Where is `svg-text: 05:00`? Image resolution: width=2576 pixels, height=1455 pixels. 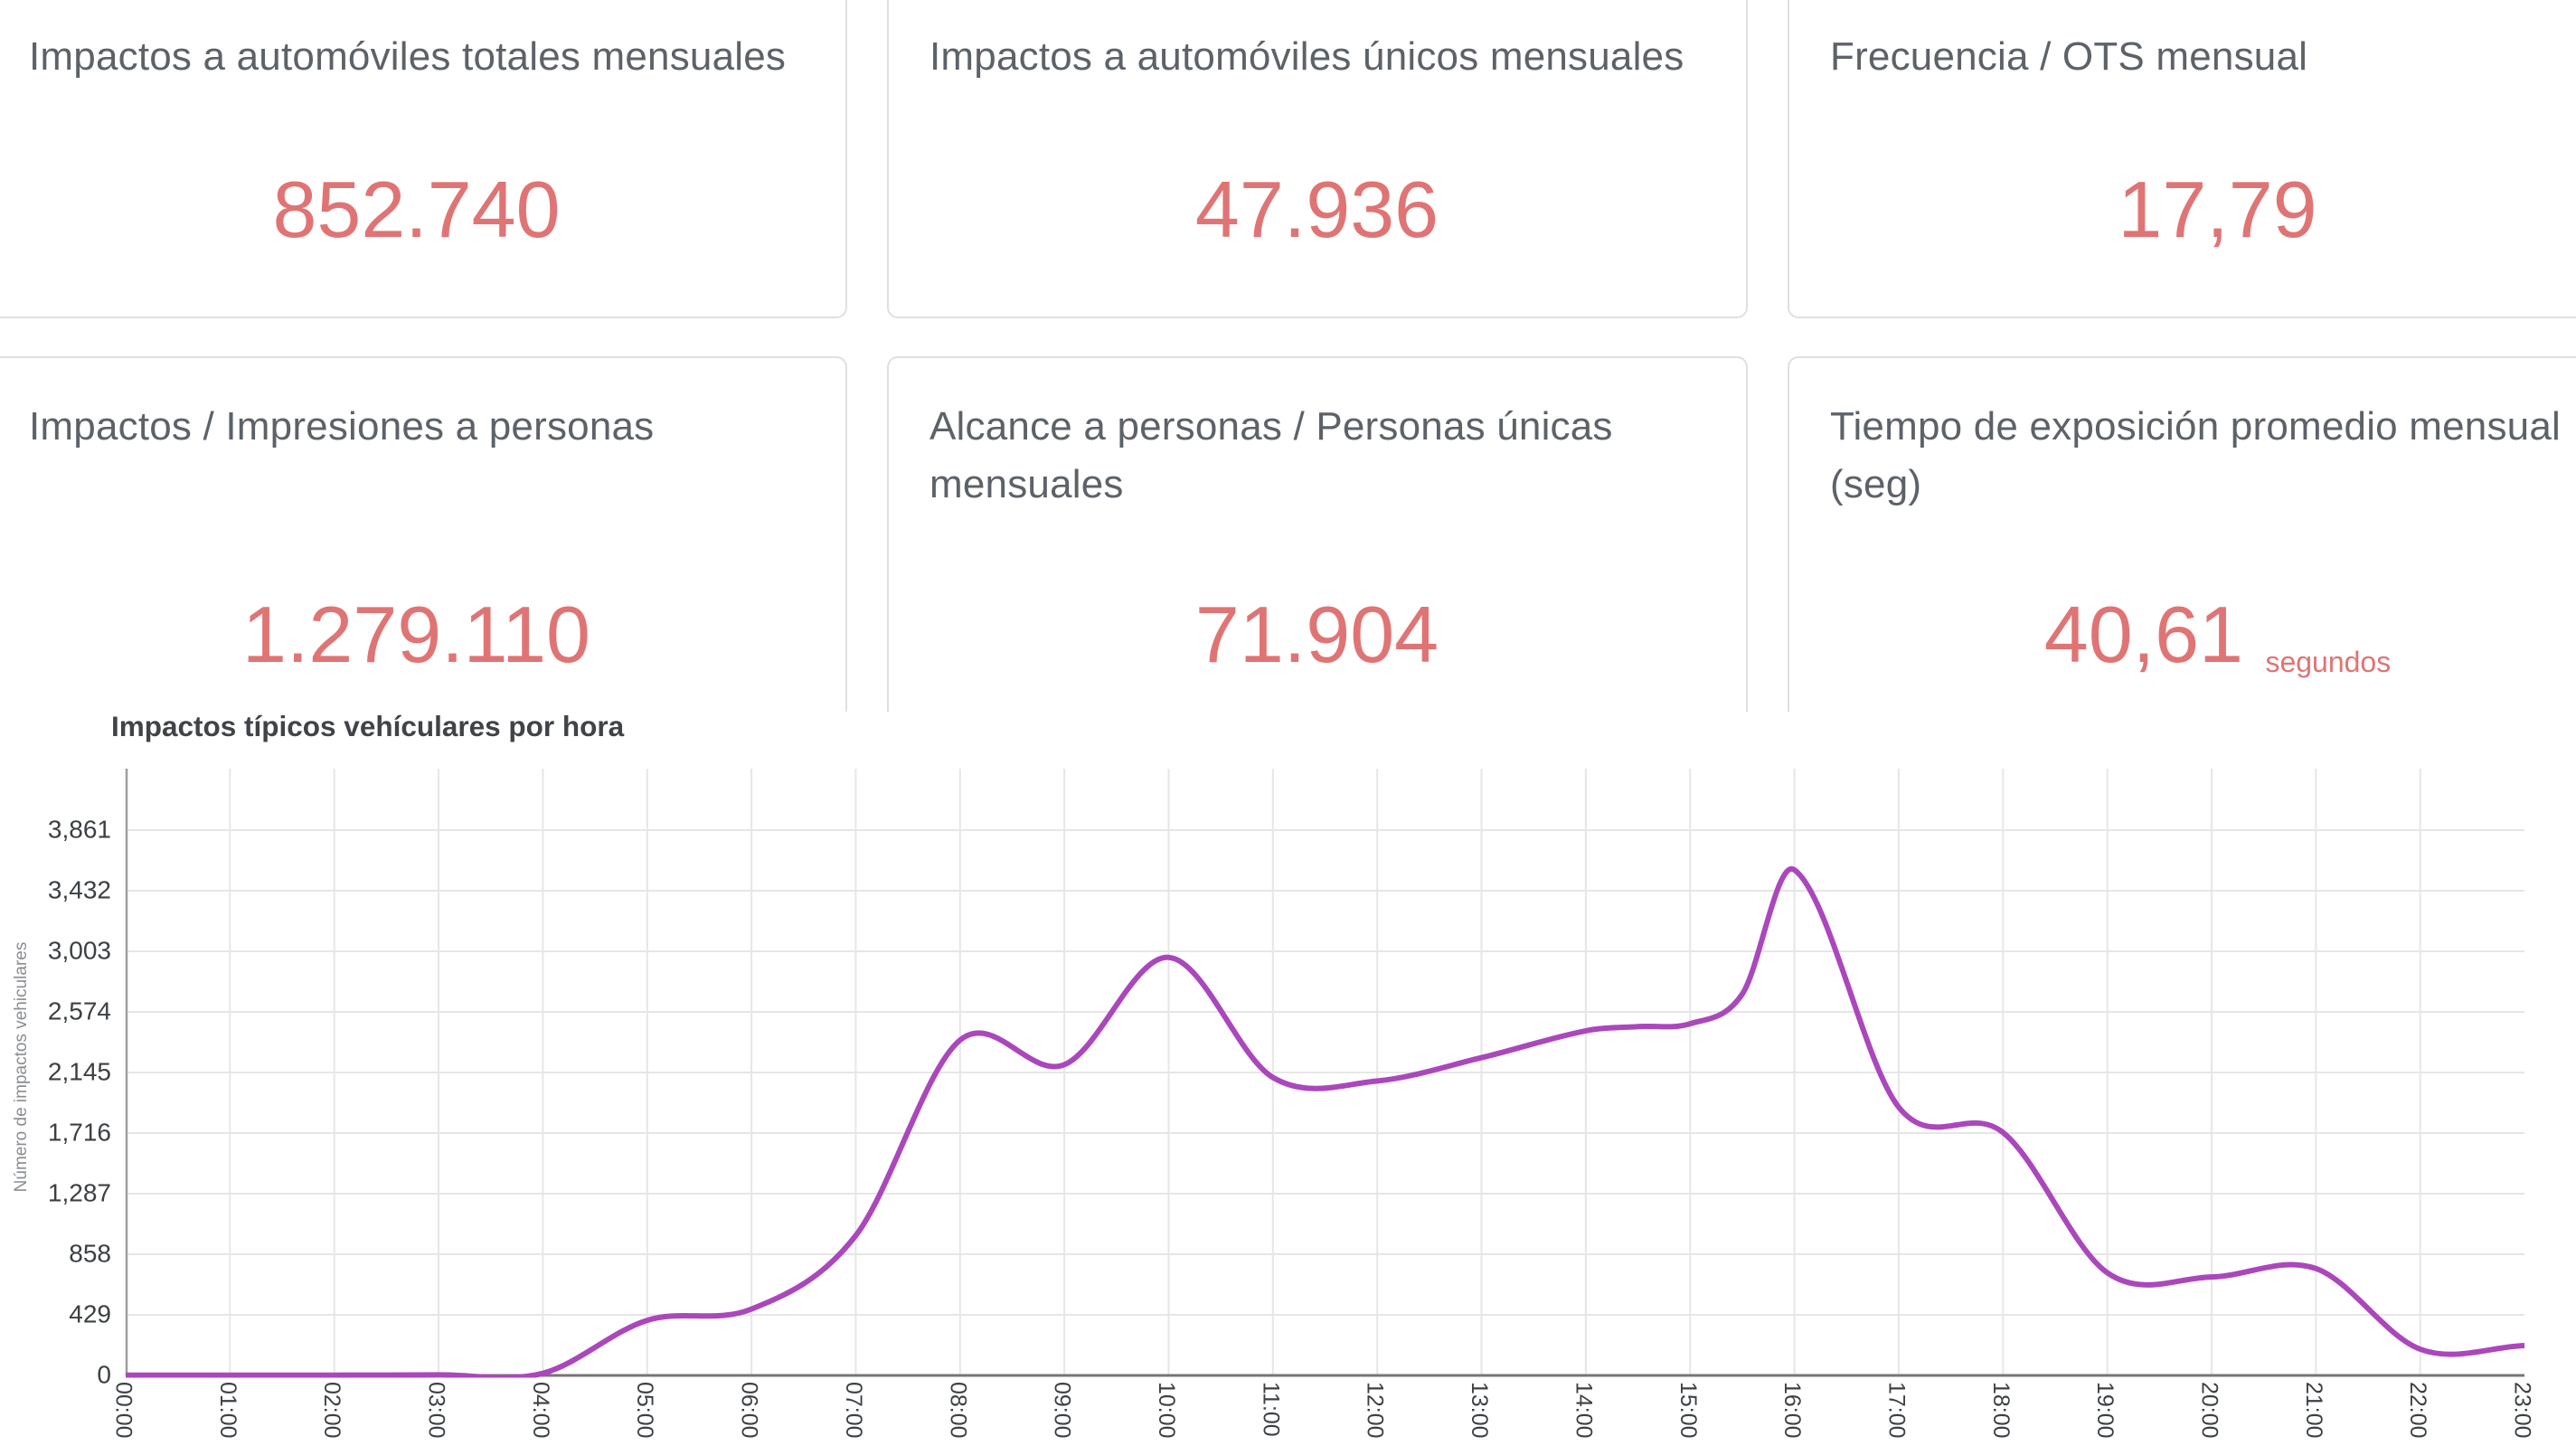
svg-text: 05:00 is located at coordinates (644, 1411).